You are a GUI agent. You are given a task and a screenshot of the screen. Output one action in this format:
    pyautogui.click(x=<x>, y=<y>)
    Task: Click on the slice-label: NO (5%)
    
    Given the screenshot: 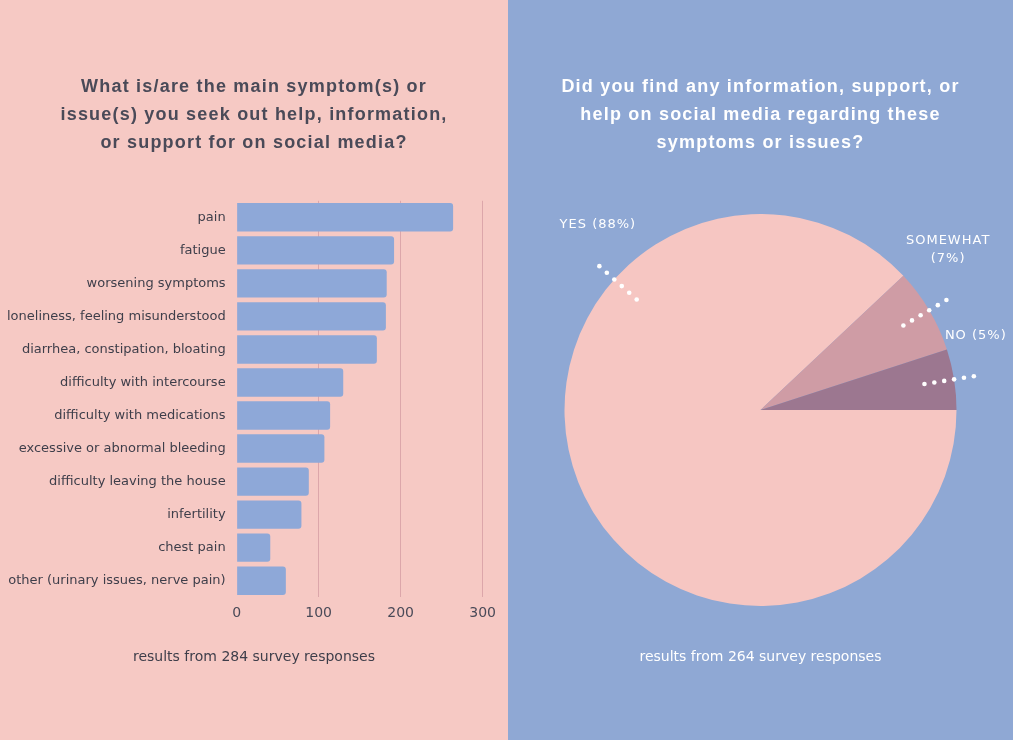 What is the action you would take?
    pyautogui.click(x=975, y=334)
    